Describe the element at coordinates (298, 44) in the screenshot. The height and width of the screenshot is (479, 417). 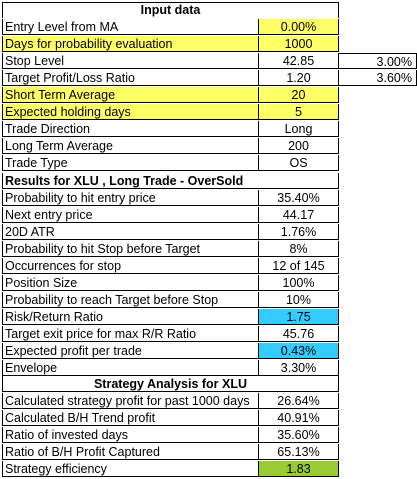
I see `input-row-value: 1000` at that location.